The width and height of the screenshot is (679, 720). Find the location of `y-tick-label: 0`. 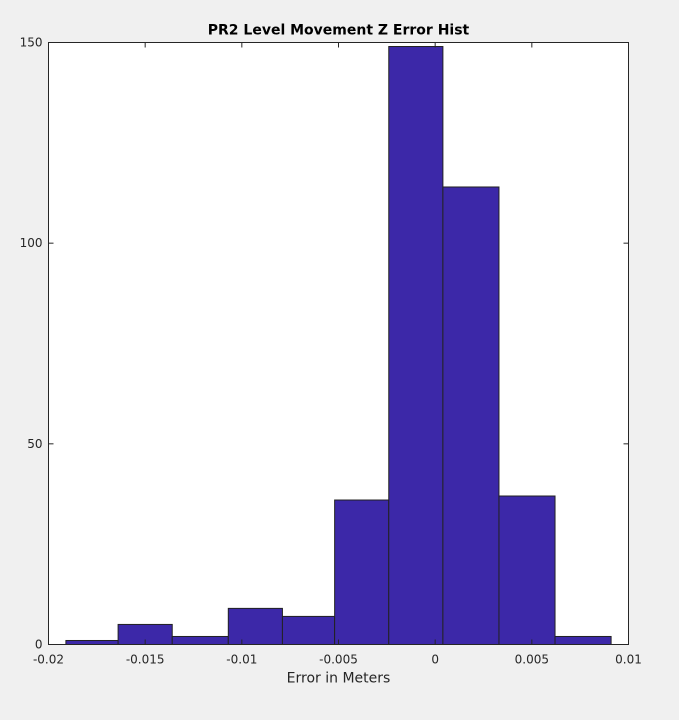

y-tick-label: 0 is located at coordinates (39, 645).